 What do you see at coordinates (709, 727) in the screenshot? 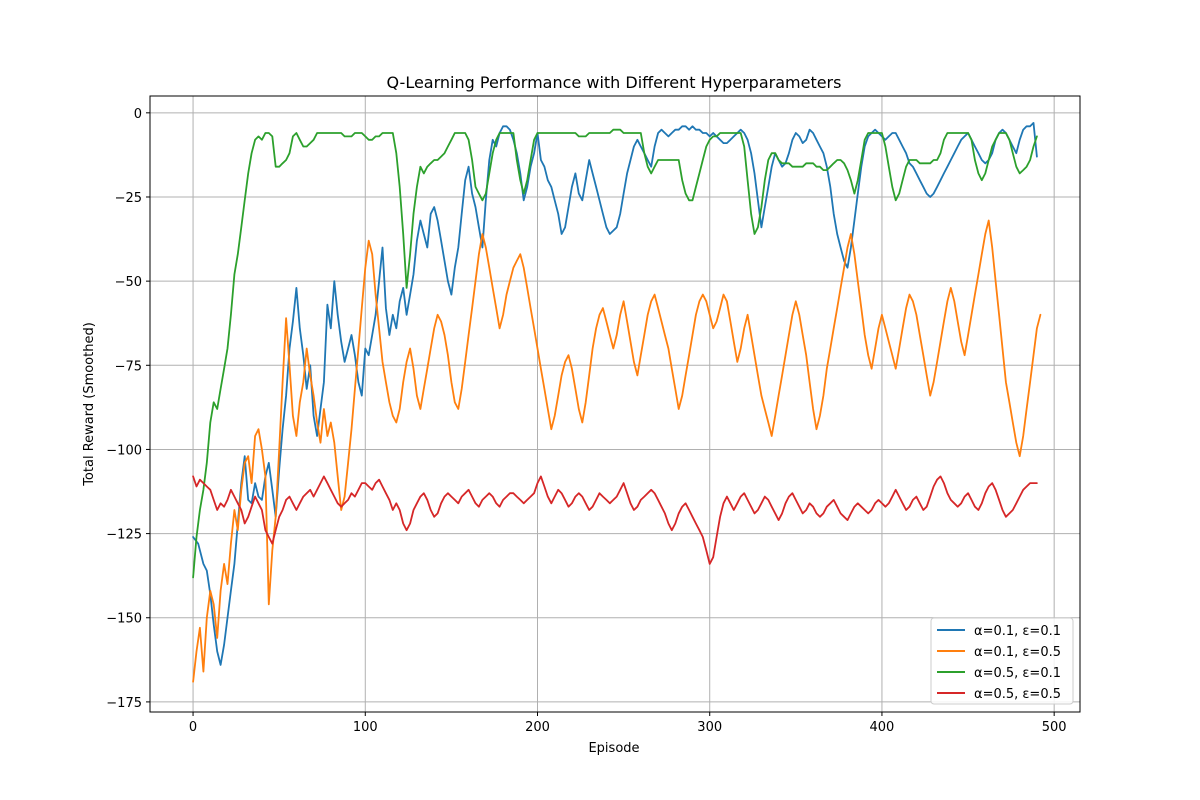
I see `x-tick-label: 300` at bounding box center [709, 727].